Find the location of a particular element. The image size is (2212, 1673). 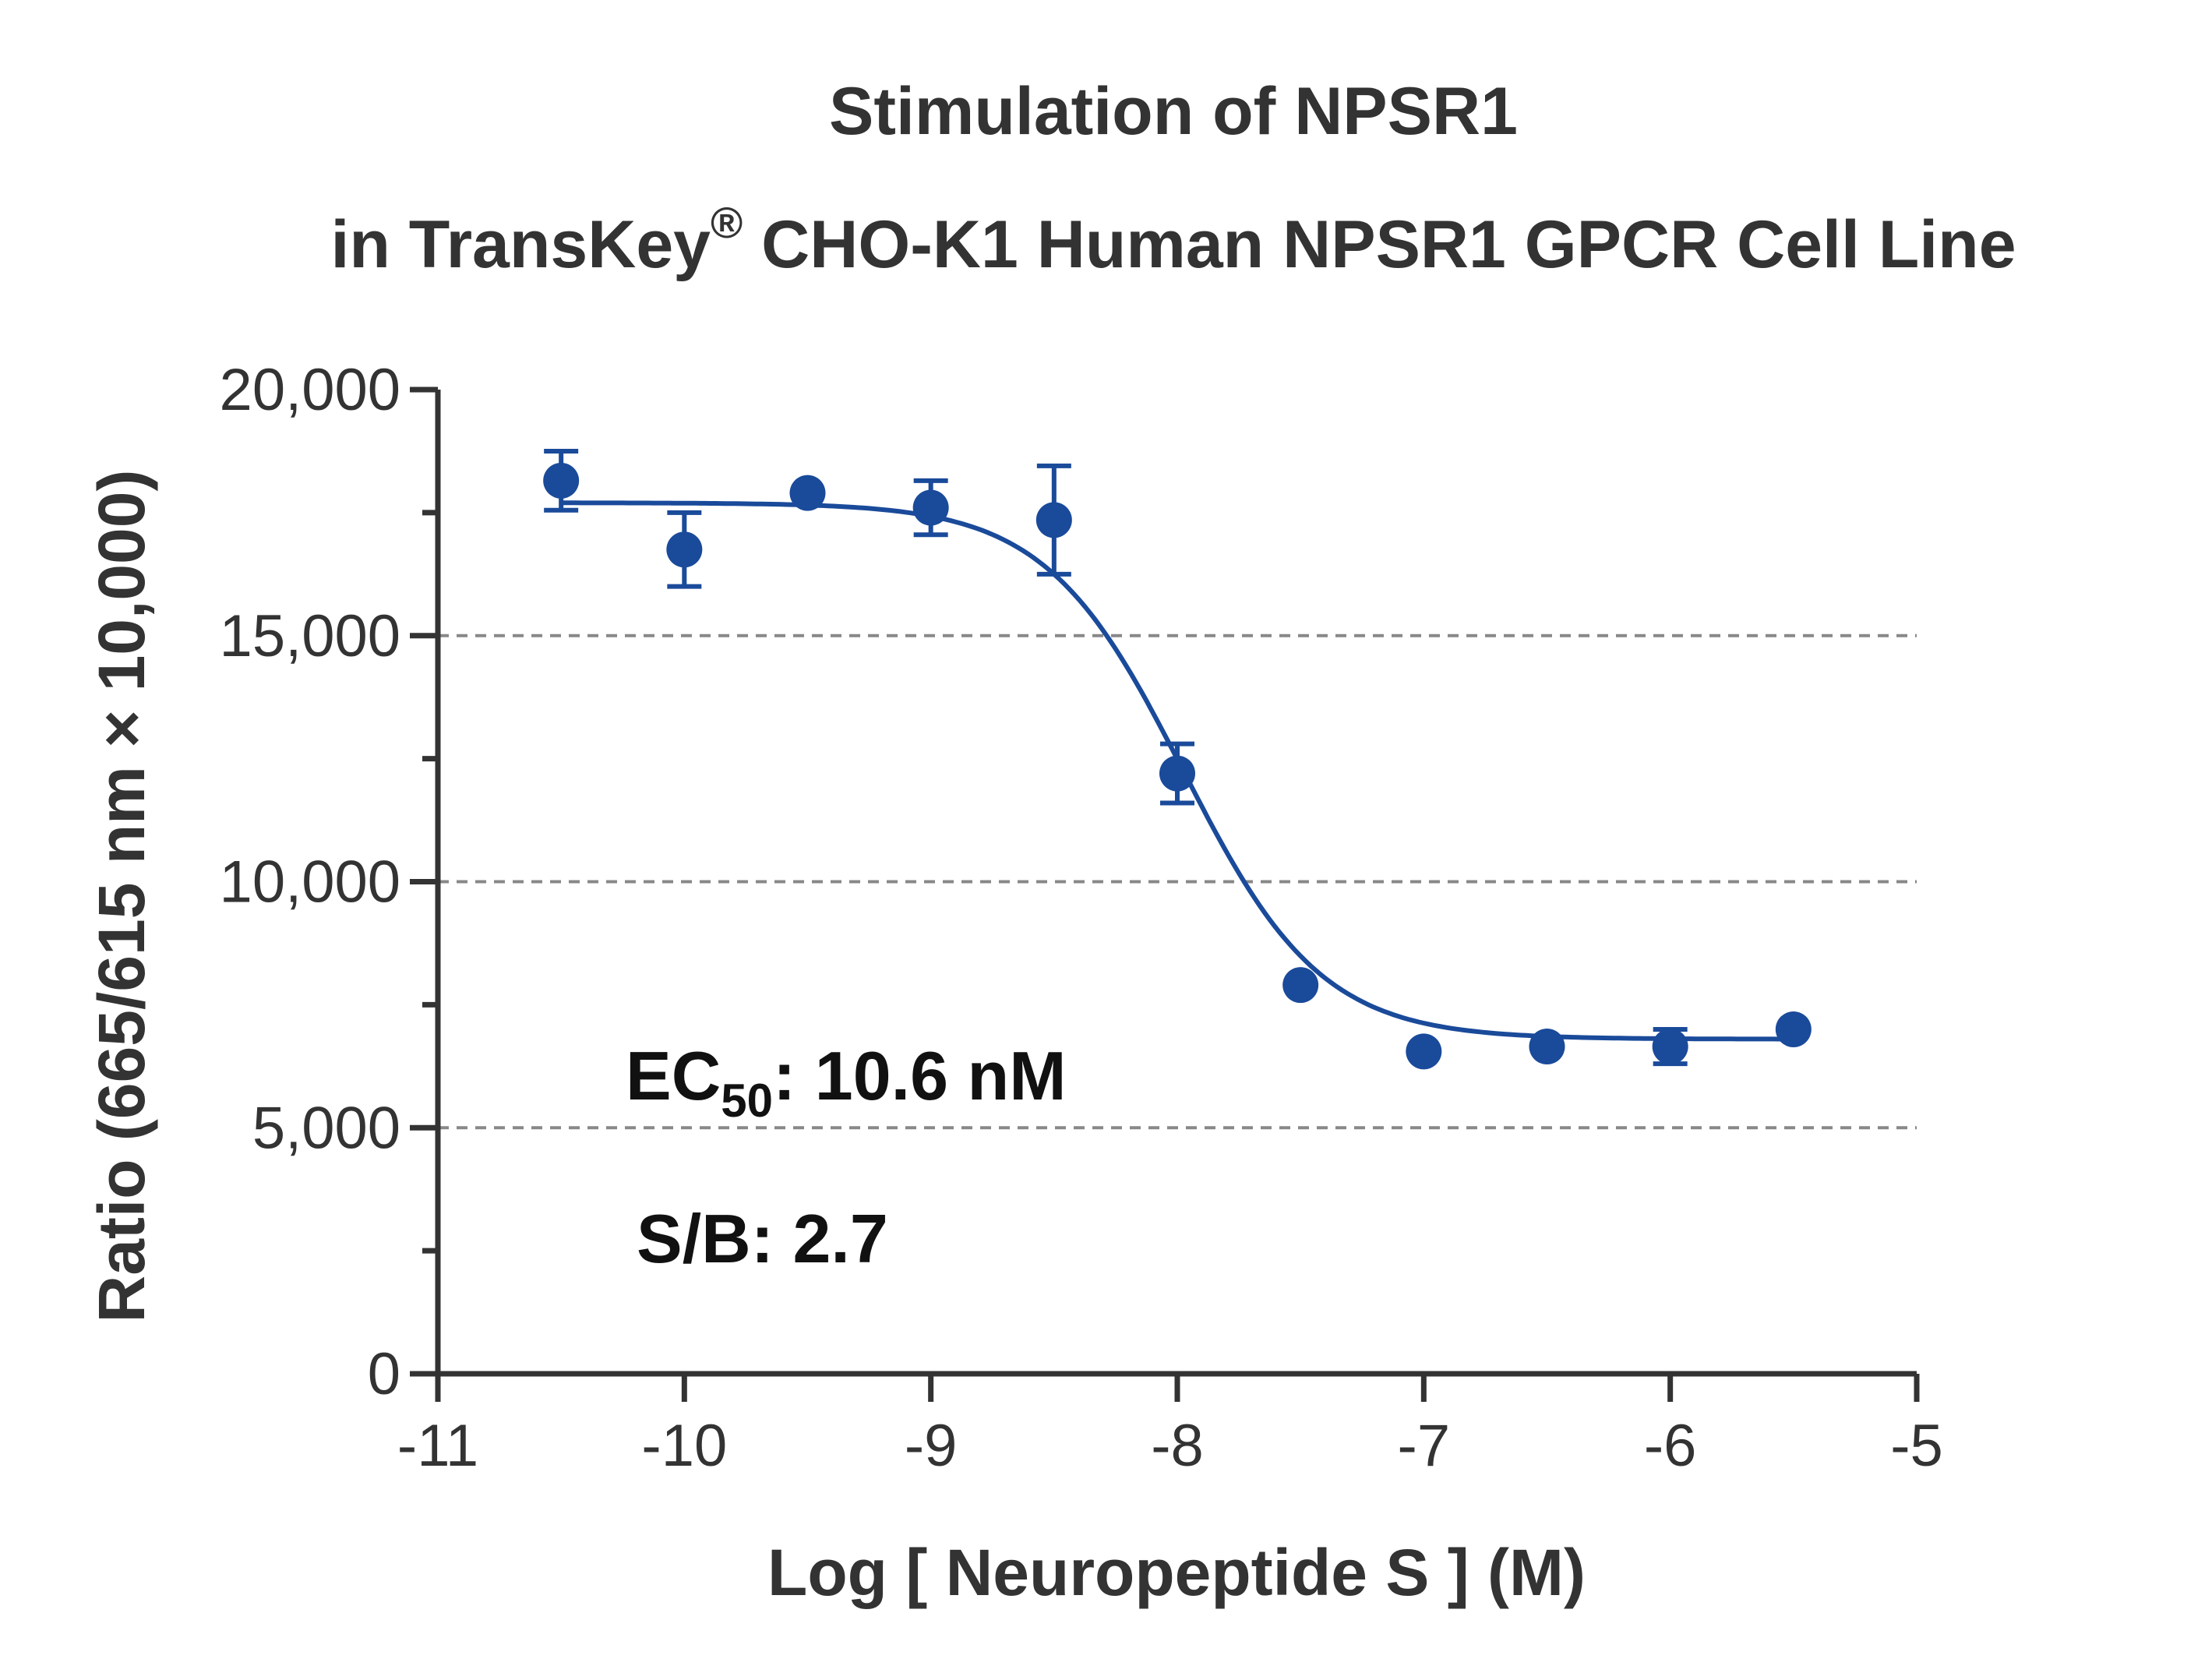

y-tick-label-1: 5,000 is located at coordinates (326, 1128).